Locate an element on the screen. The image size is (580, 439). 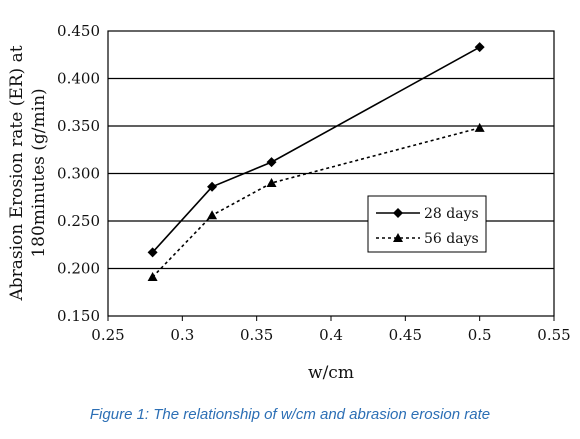
x-tick-label: 0.55 is located at coordinates (553, 335).